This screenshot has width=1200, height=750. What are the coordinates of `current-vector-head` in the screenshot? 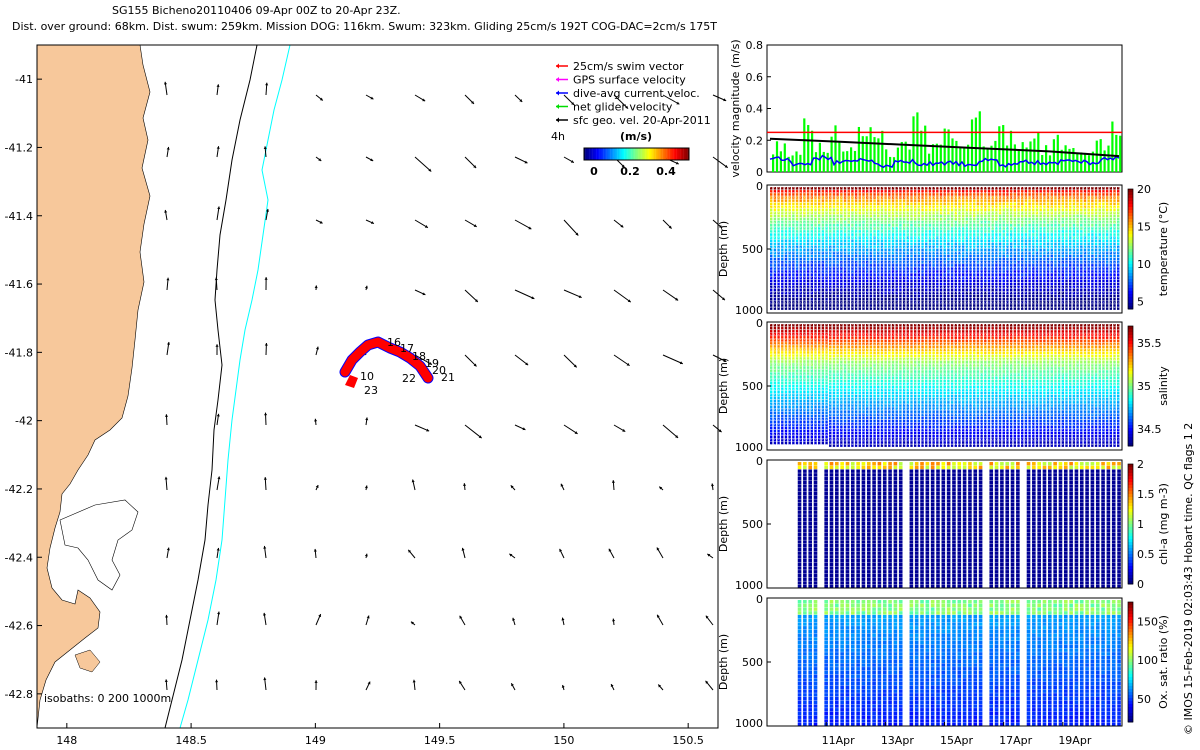 It's located at (709, 555).